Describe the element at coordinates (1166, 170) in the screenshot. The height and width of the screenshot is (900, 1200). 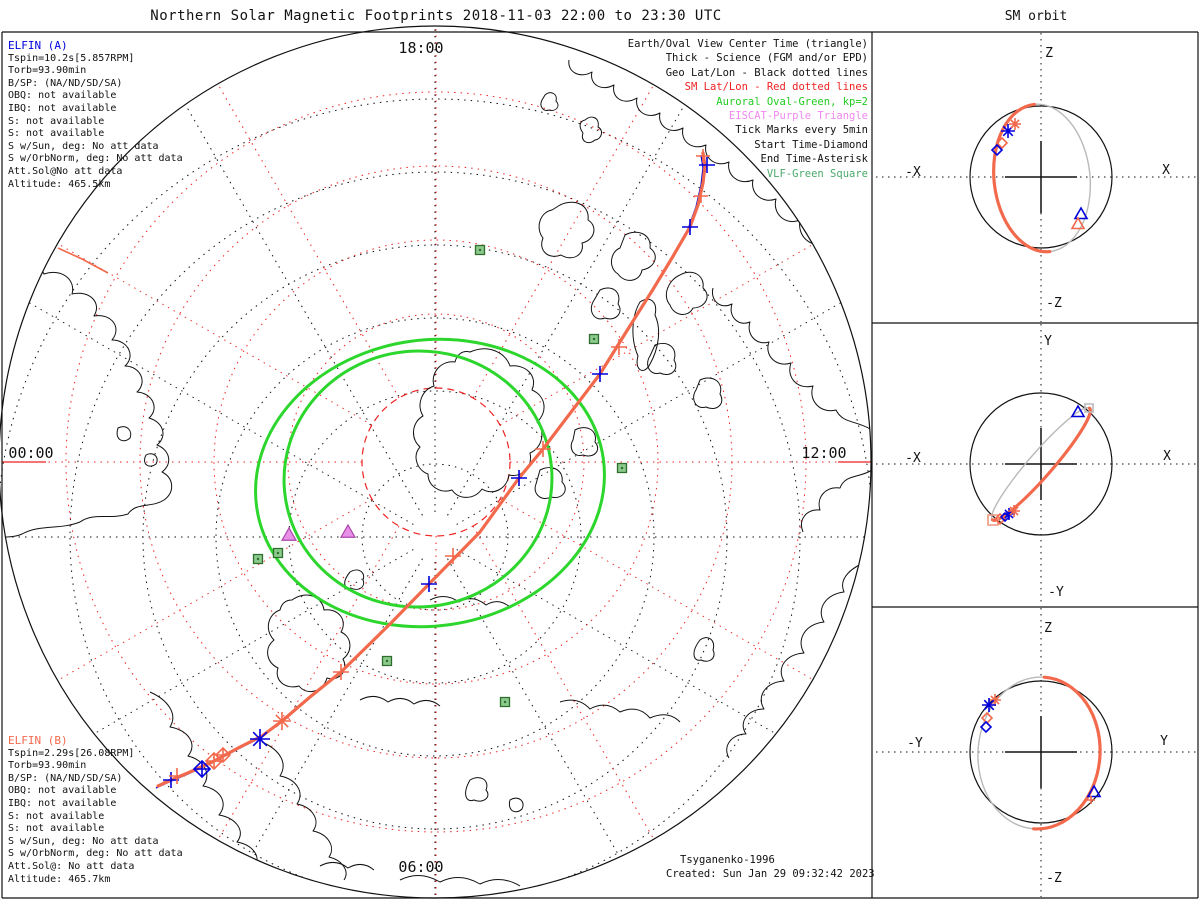
I see `axis-label: X` at that location.